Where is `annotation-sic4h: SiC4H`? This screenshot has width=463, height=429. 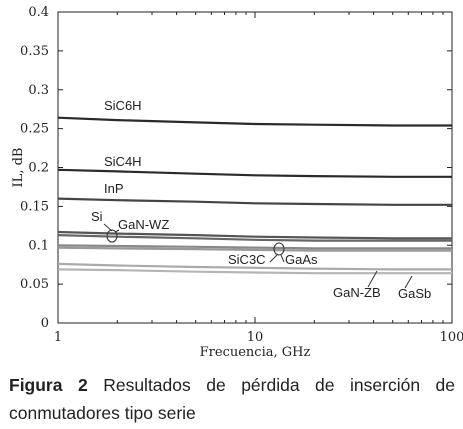 annotation-sic4h: SiC4H is located at coordinates (123, 161).